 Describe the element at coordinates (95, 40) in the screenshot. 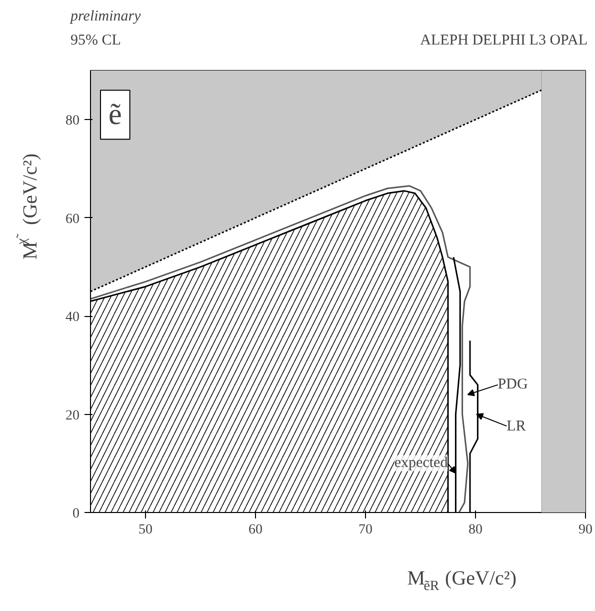

I see `chart-subtitle: 95% CL` at that location.